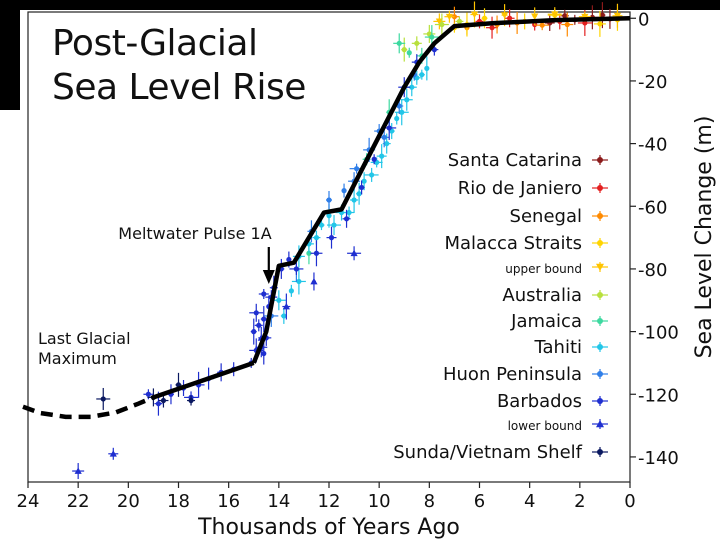 This screenshot has height=540, width=720. What do you see at coordinates (515, 160) in the screenshot?
I see `legend-label: Santa Catarina` at bounding box center [515, 160].